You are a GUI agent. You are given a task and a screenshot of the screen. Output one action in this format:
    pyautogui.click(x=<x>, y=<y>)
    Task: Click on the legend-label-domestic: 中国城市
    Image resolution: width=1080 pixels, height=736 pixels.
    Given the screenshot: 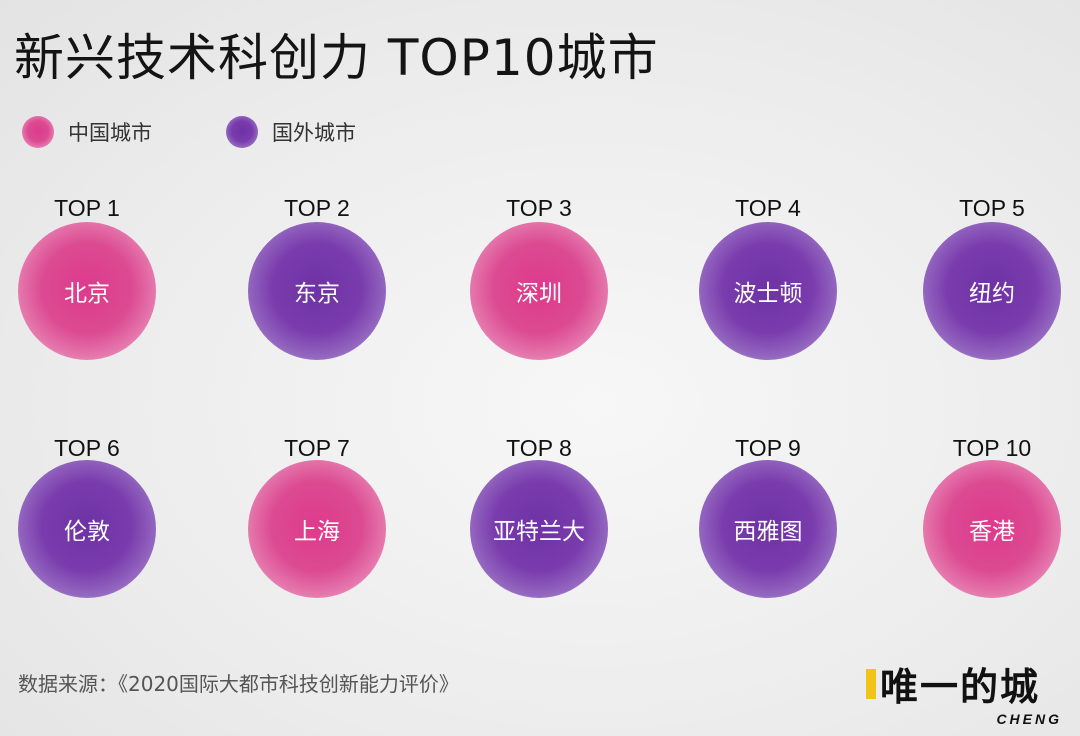 What is the action you would take?
    pyautogui.click(x=110, y=133)
    